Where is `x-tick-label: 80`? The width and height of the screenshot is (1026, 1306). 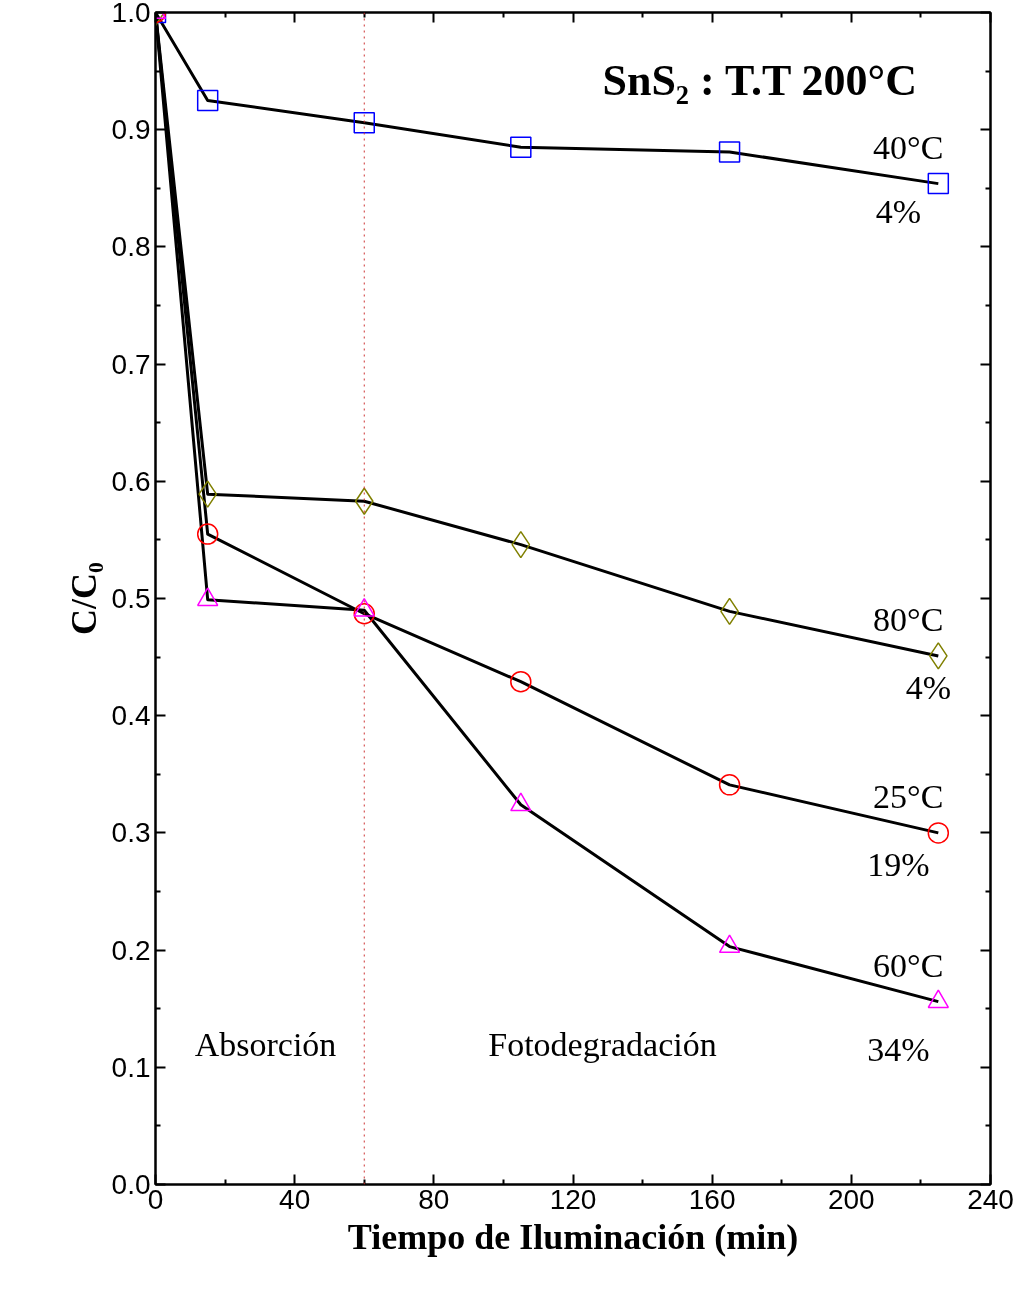 x-tick-label: 80 is located at coordinates (434, 1199).